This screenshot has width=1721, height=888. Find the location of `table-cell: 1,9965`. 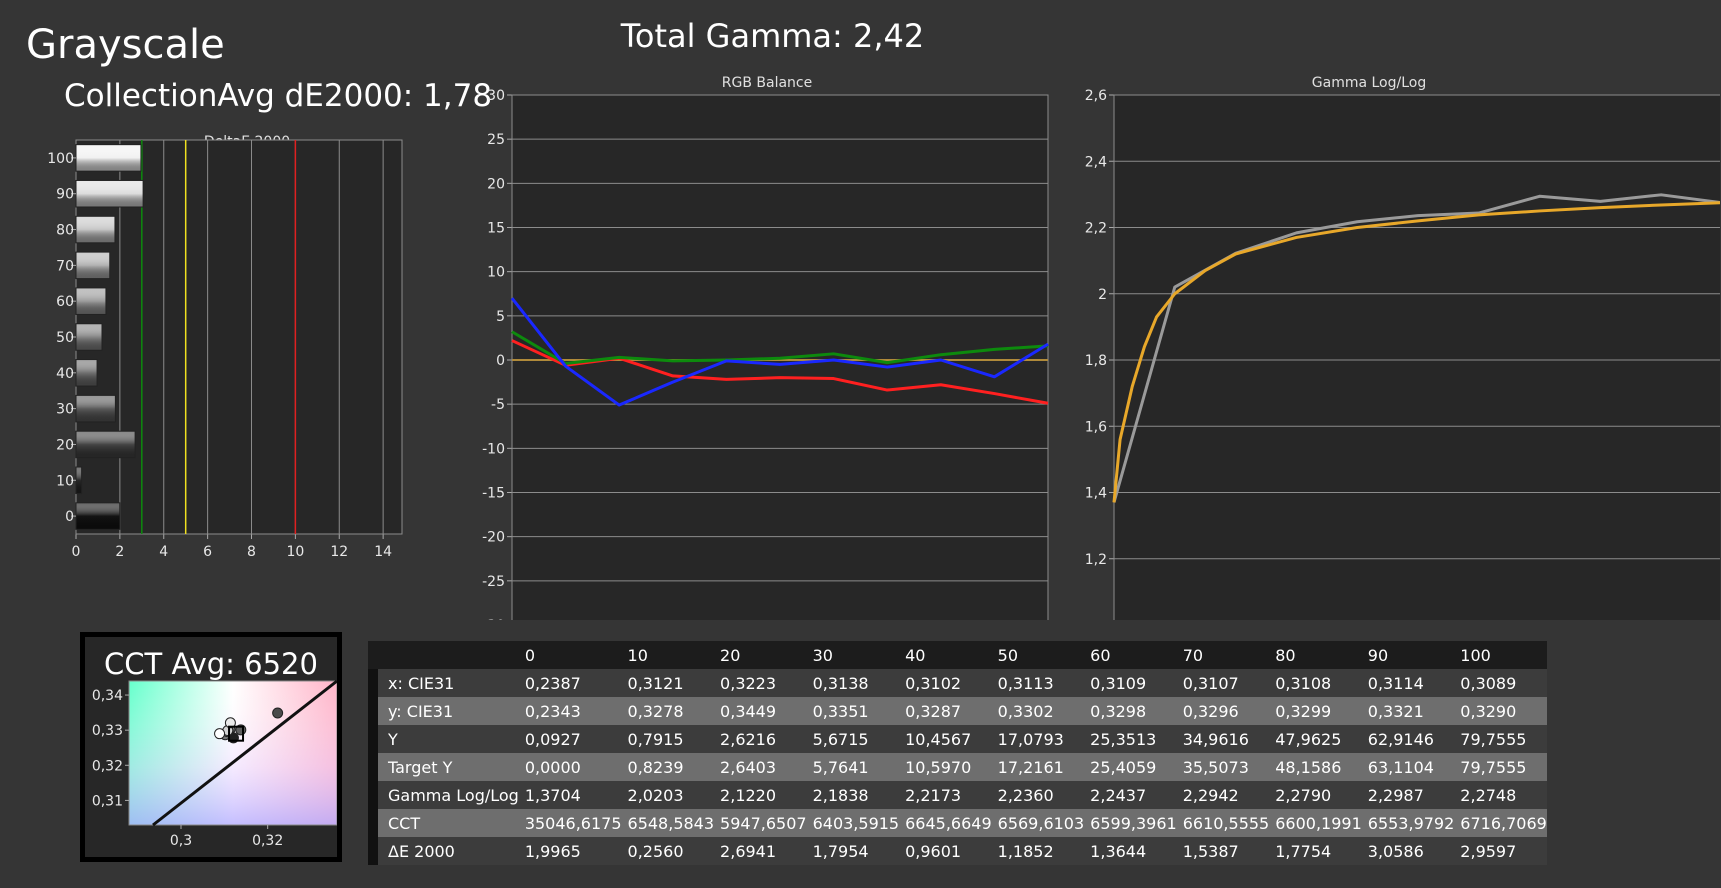

table-cell: 1,9965 is located at coordinates (570, 851).